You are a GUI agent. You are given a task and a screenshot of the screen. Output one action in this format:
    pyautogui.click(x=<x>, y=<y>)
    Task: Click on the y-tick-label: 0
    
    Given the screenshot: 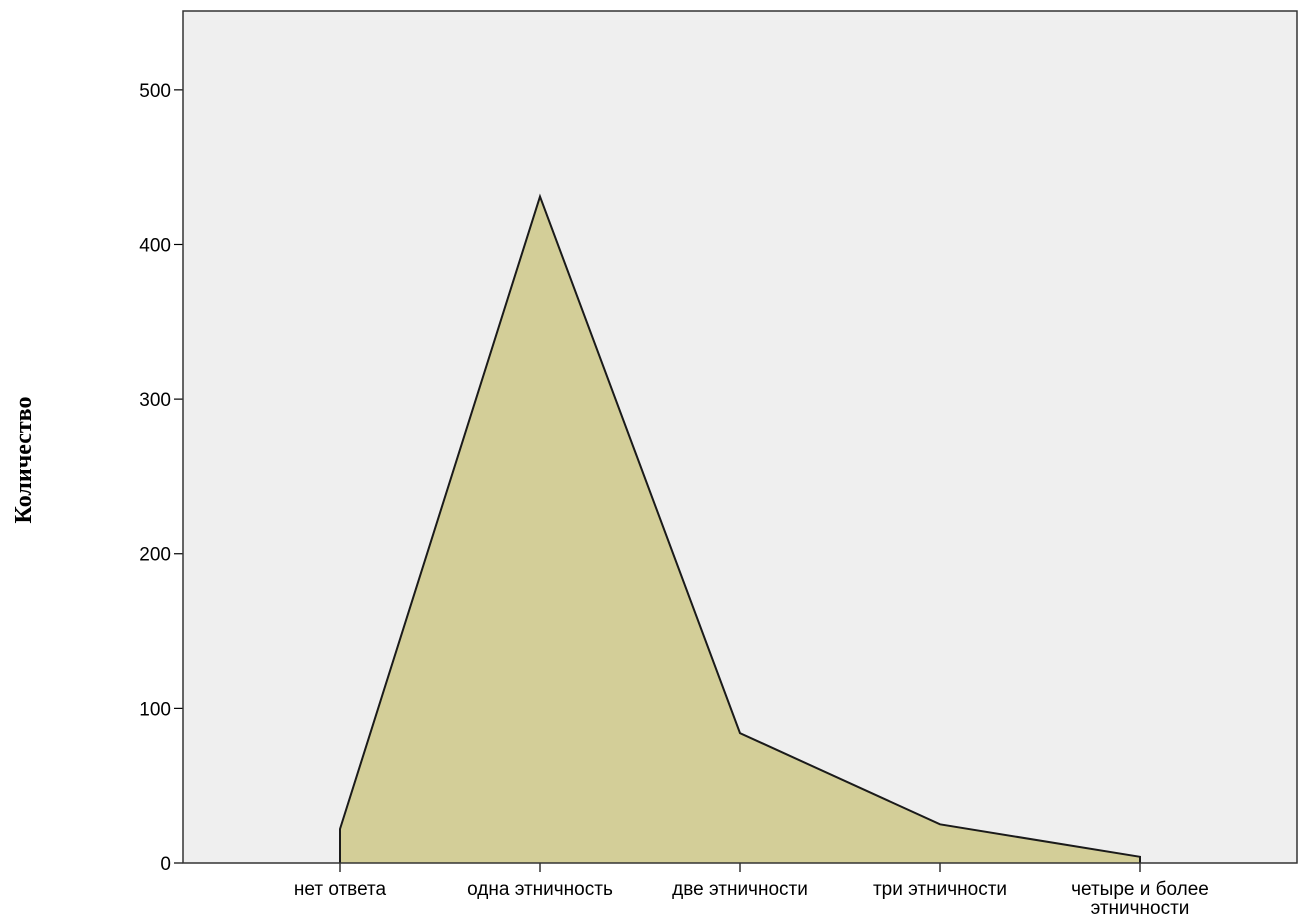 What is the action you would take?
    pyautogui.click(x=165, y=864)
    